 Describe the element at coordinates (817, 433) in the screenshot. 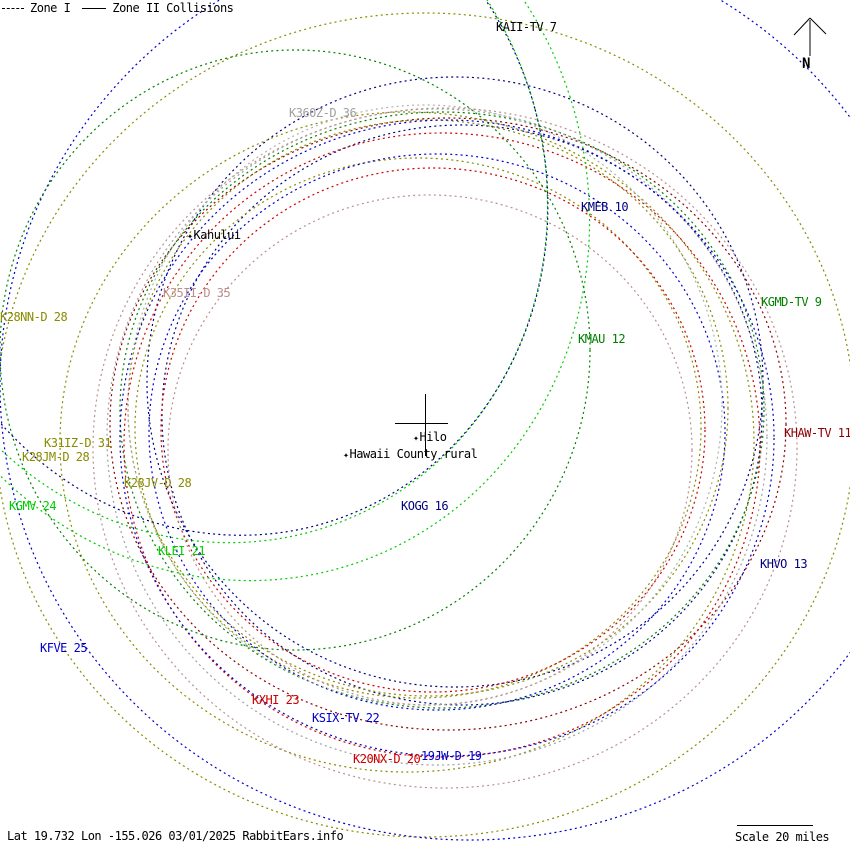

I see `station-label: KHAW-TV 11` at that location.